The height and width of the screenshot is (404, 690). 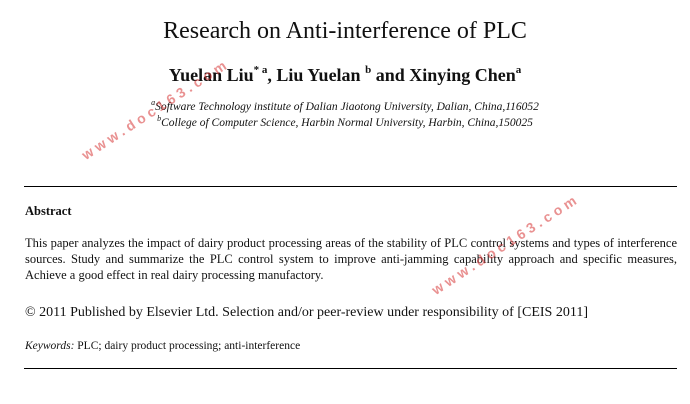 What do you see at coordinates (48, 211) in the screenshot?
I see `abstract-heading: Abstract` at bounding box center [48, 211].